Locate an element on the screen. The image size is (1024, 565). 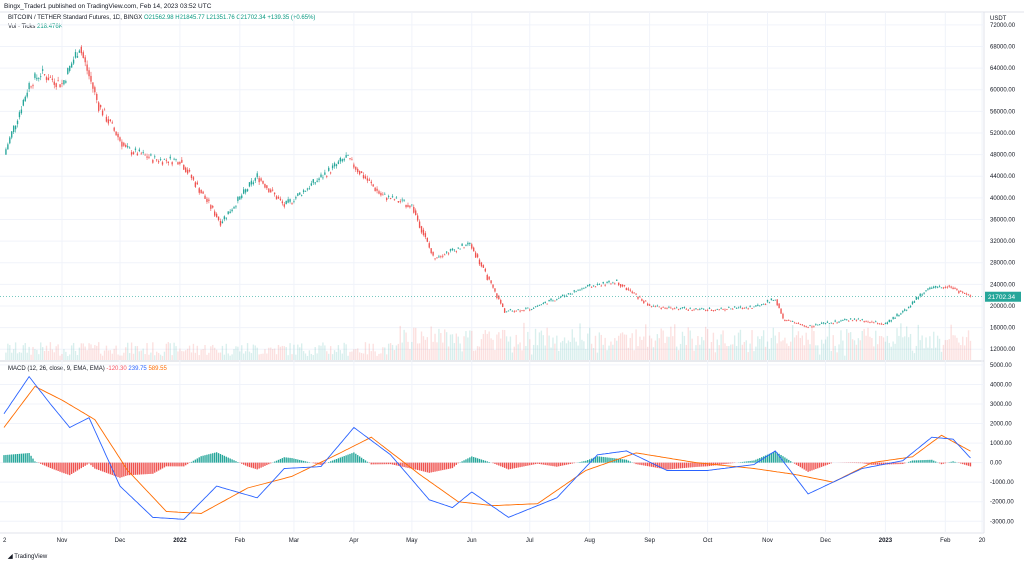
price-tick-label: 40000.00 is located at coordinates (1003, 199).